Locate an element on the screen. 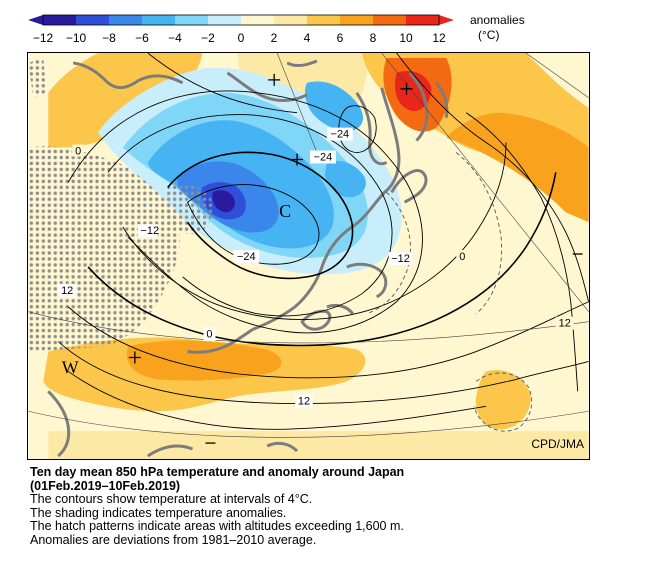 Image resolution: width=650 pixels, height=570 pixels. tick-label: 6 is located at coordinates (340, 38).